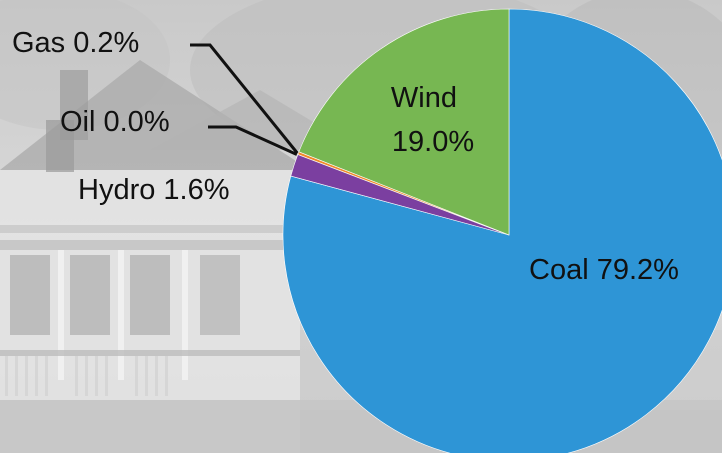 This screenshot has height=453, width=722. What do you see at coordinates (252, 140) in the screenshot?
I see `leader-line-oil` at bounding box center [252, 140].